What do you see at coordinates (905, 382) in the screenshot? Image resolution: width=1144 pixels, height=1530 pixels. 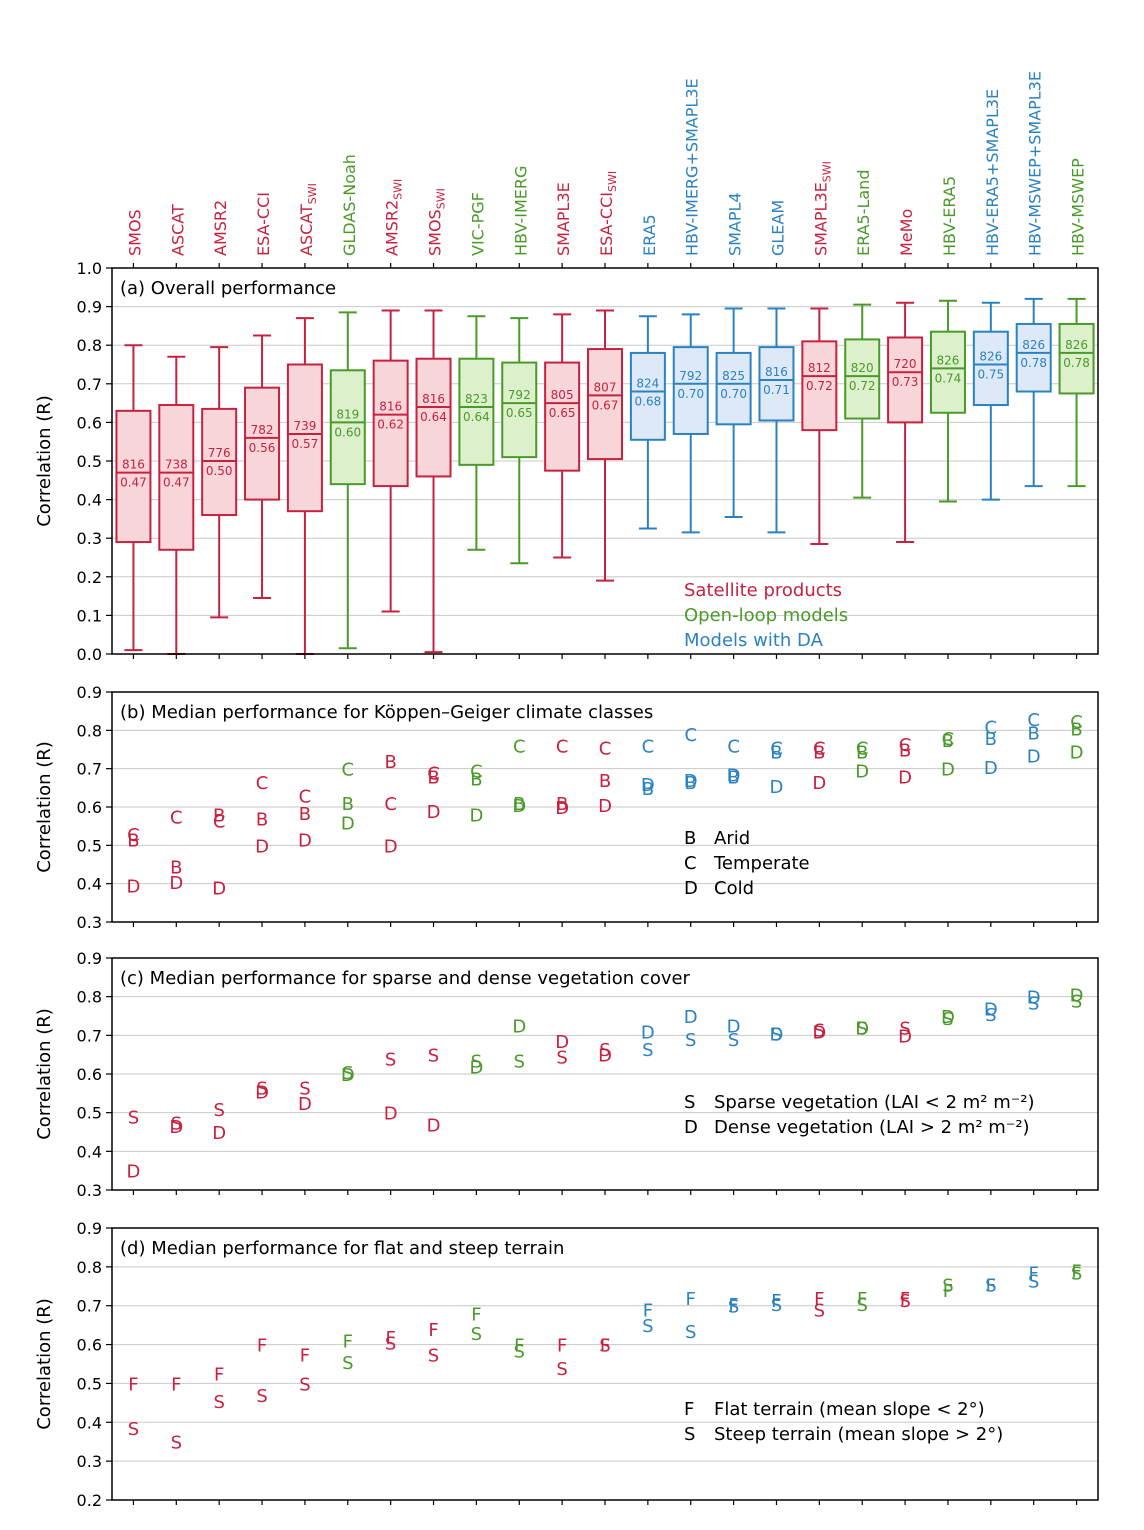 I see `median-value-label: 0.73` at bounding box center [905, 382].